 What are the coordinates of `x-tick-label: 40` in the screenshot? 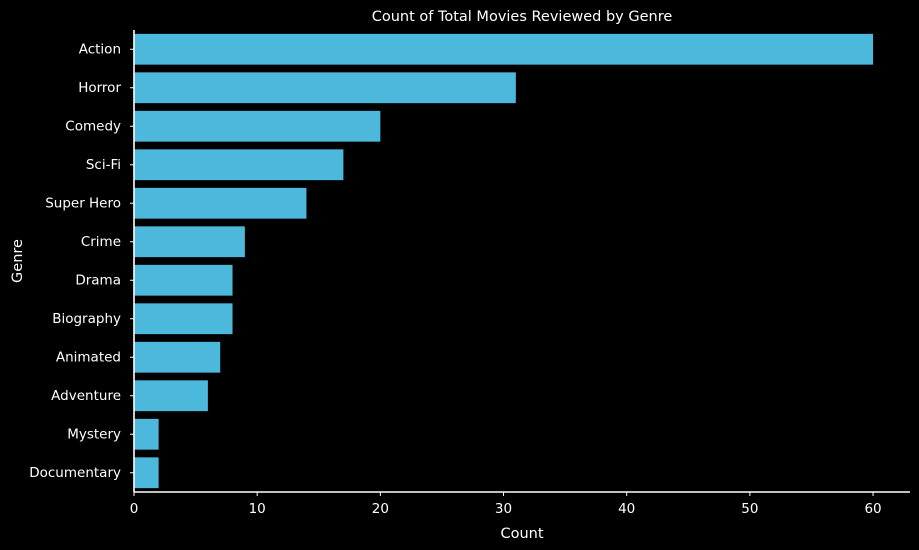 It's located at (626, 509).